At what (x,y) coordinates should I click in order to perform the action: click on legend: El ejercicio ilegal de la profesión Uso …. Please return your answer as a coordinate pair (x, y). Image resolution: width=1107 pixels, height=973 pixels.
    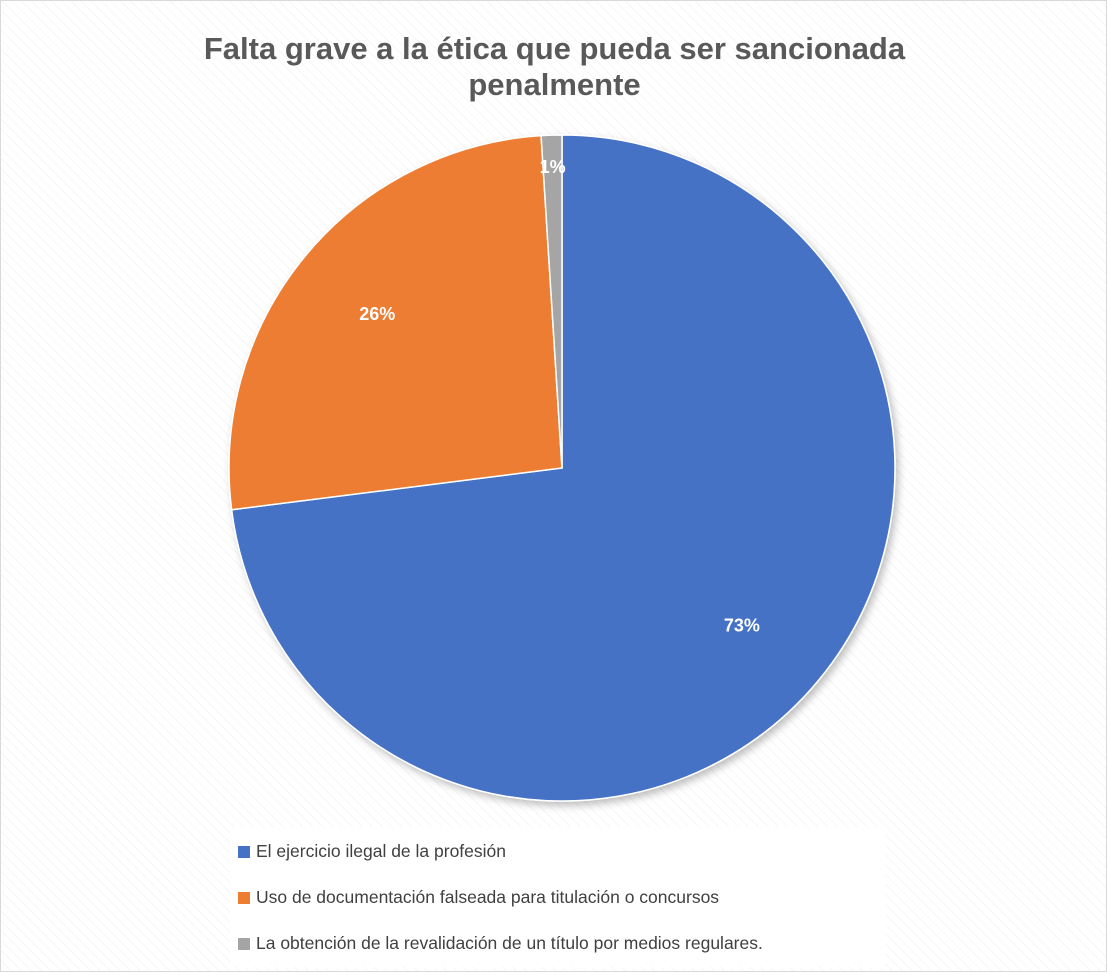
    Looking at the image, I should click on (557, 897).